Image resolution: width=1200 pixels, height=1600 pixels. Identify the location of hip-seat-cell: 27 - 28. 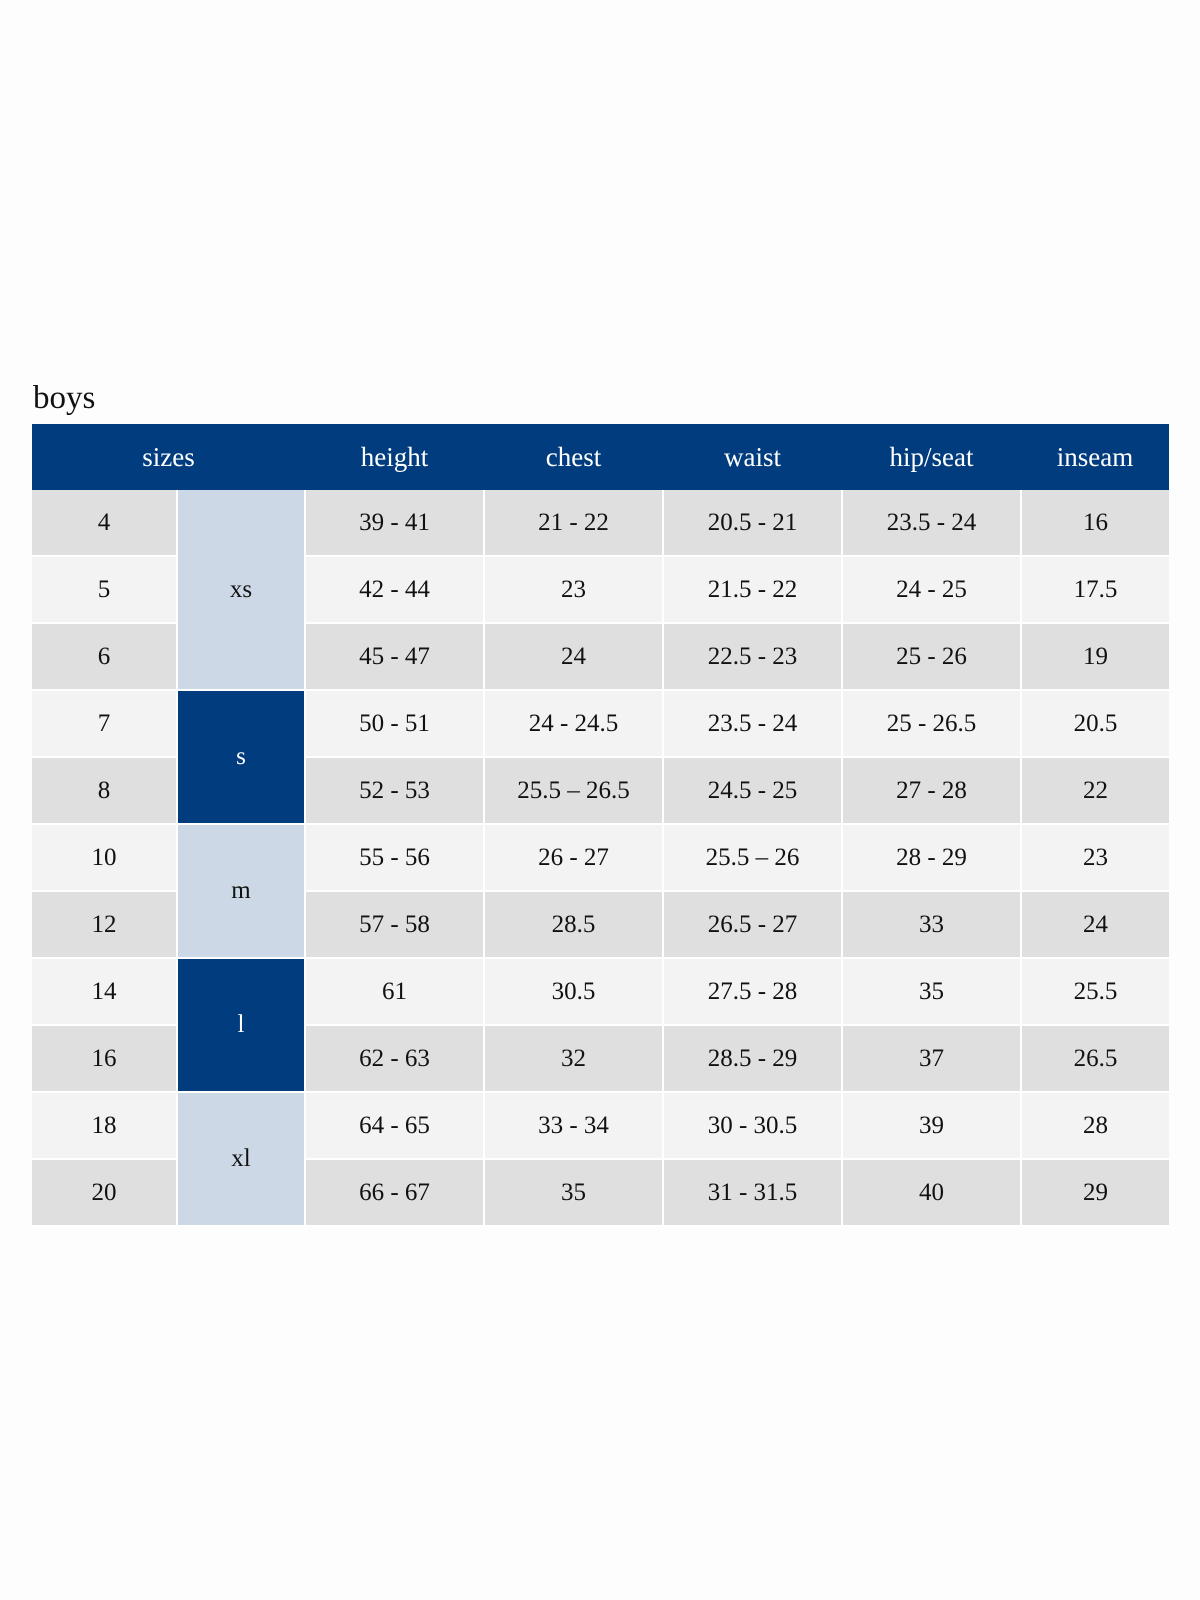
(932, 791).